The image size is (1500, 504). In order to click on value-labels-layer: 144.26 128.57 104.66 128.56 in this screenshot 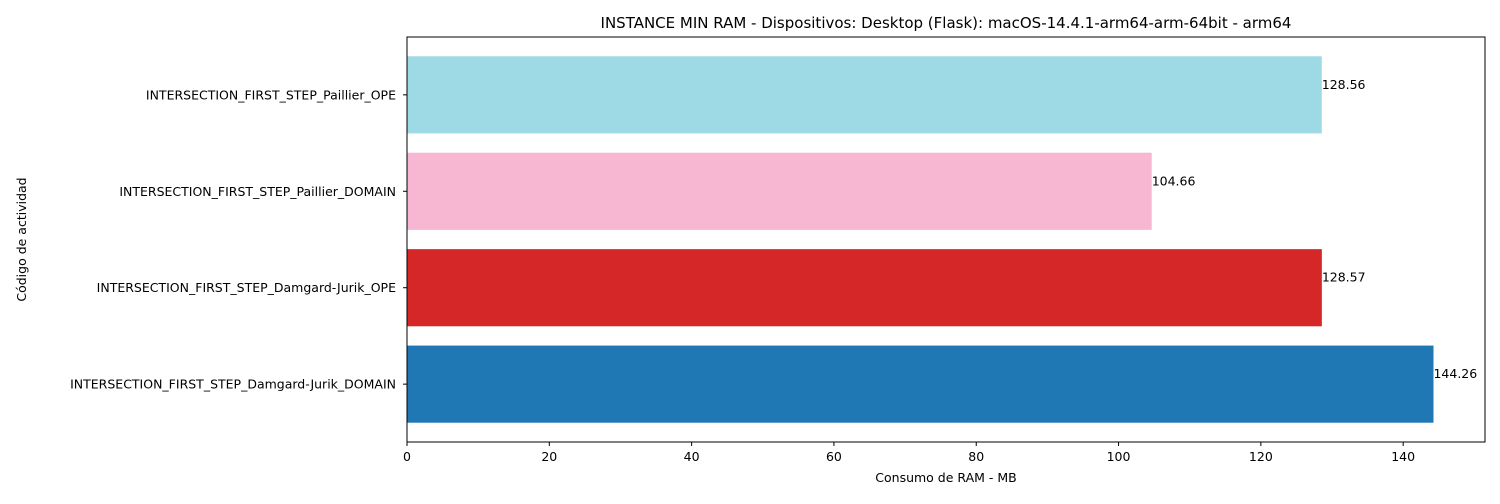, I will do `click(1315, 229)`.